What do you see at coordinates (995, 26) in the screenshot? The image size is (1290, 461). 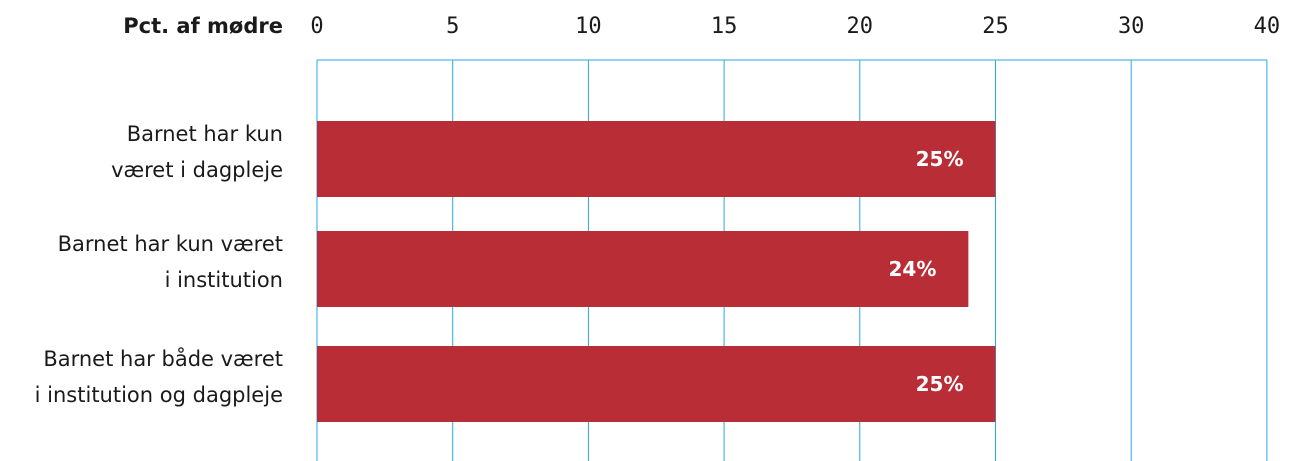 I see `x-tick-label: 25` at bounding box center [995, 26].